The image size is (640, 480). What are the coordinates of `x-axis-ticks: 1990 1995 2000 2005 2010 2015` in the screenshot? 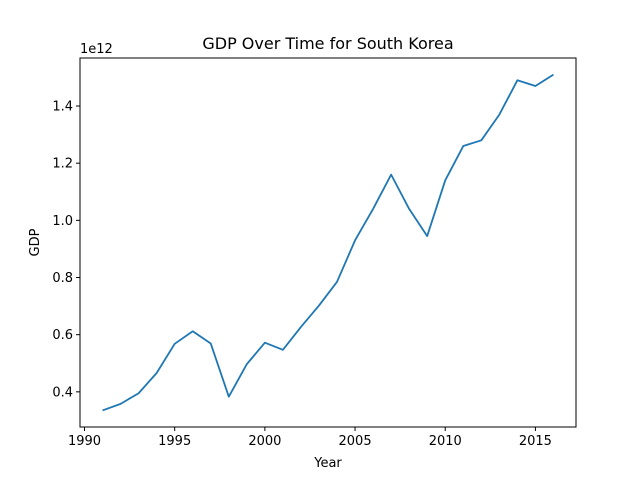 It's located at (310, 438).